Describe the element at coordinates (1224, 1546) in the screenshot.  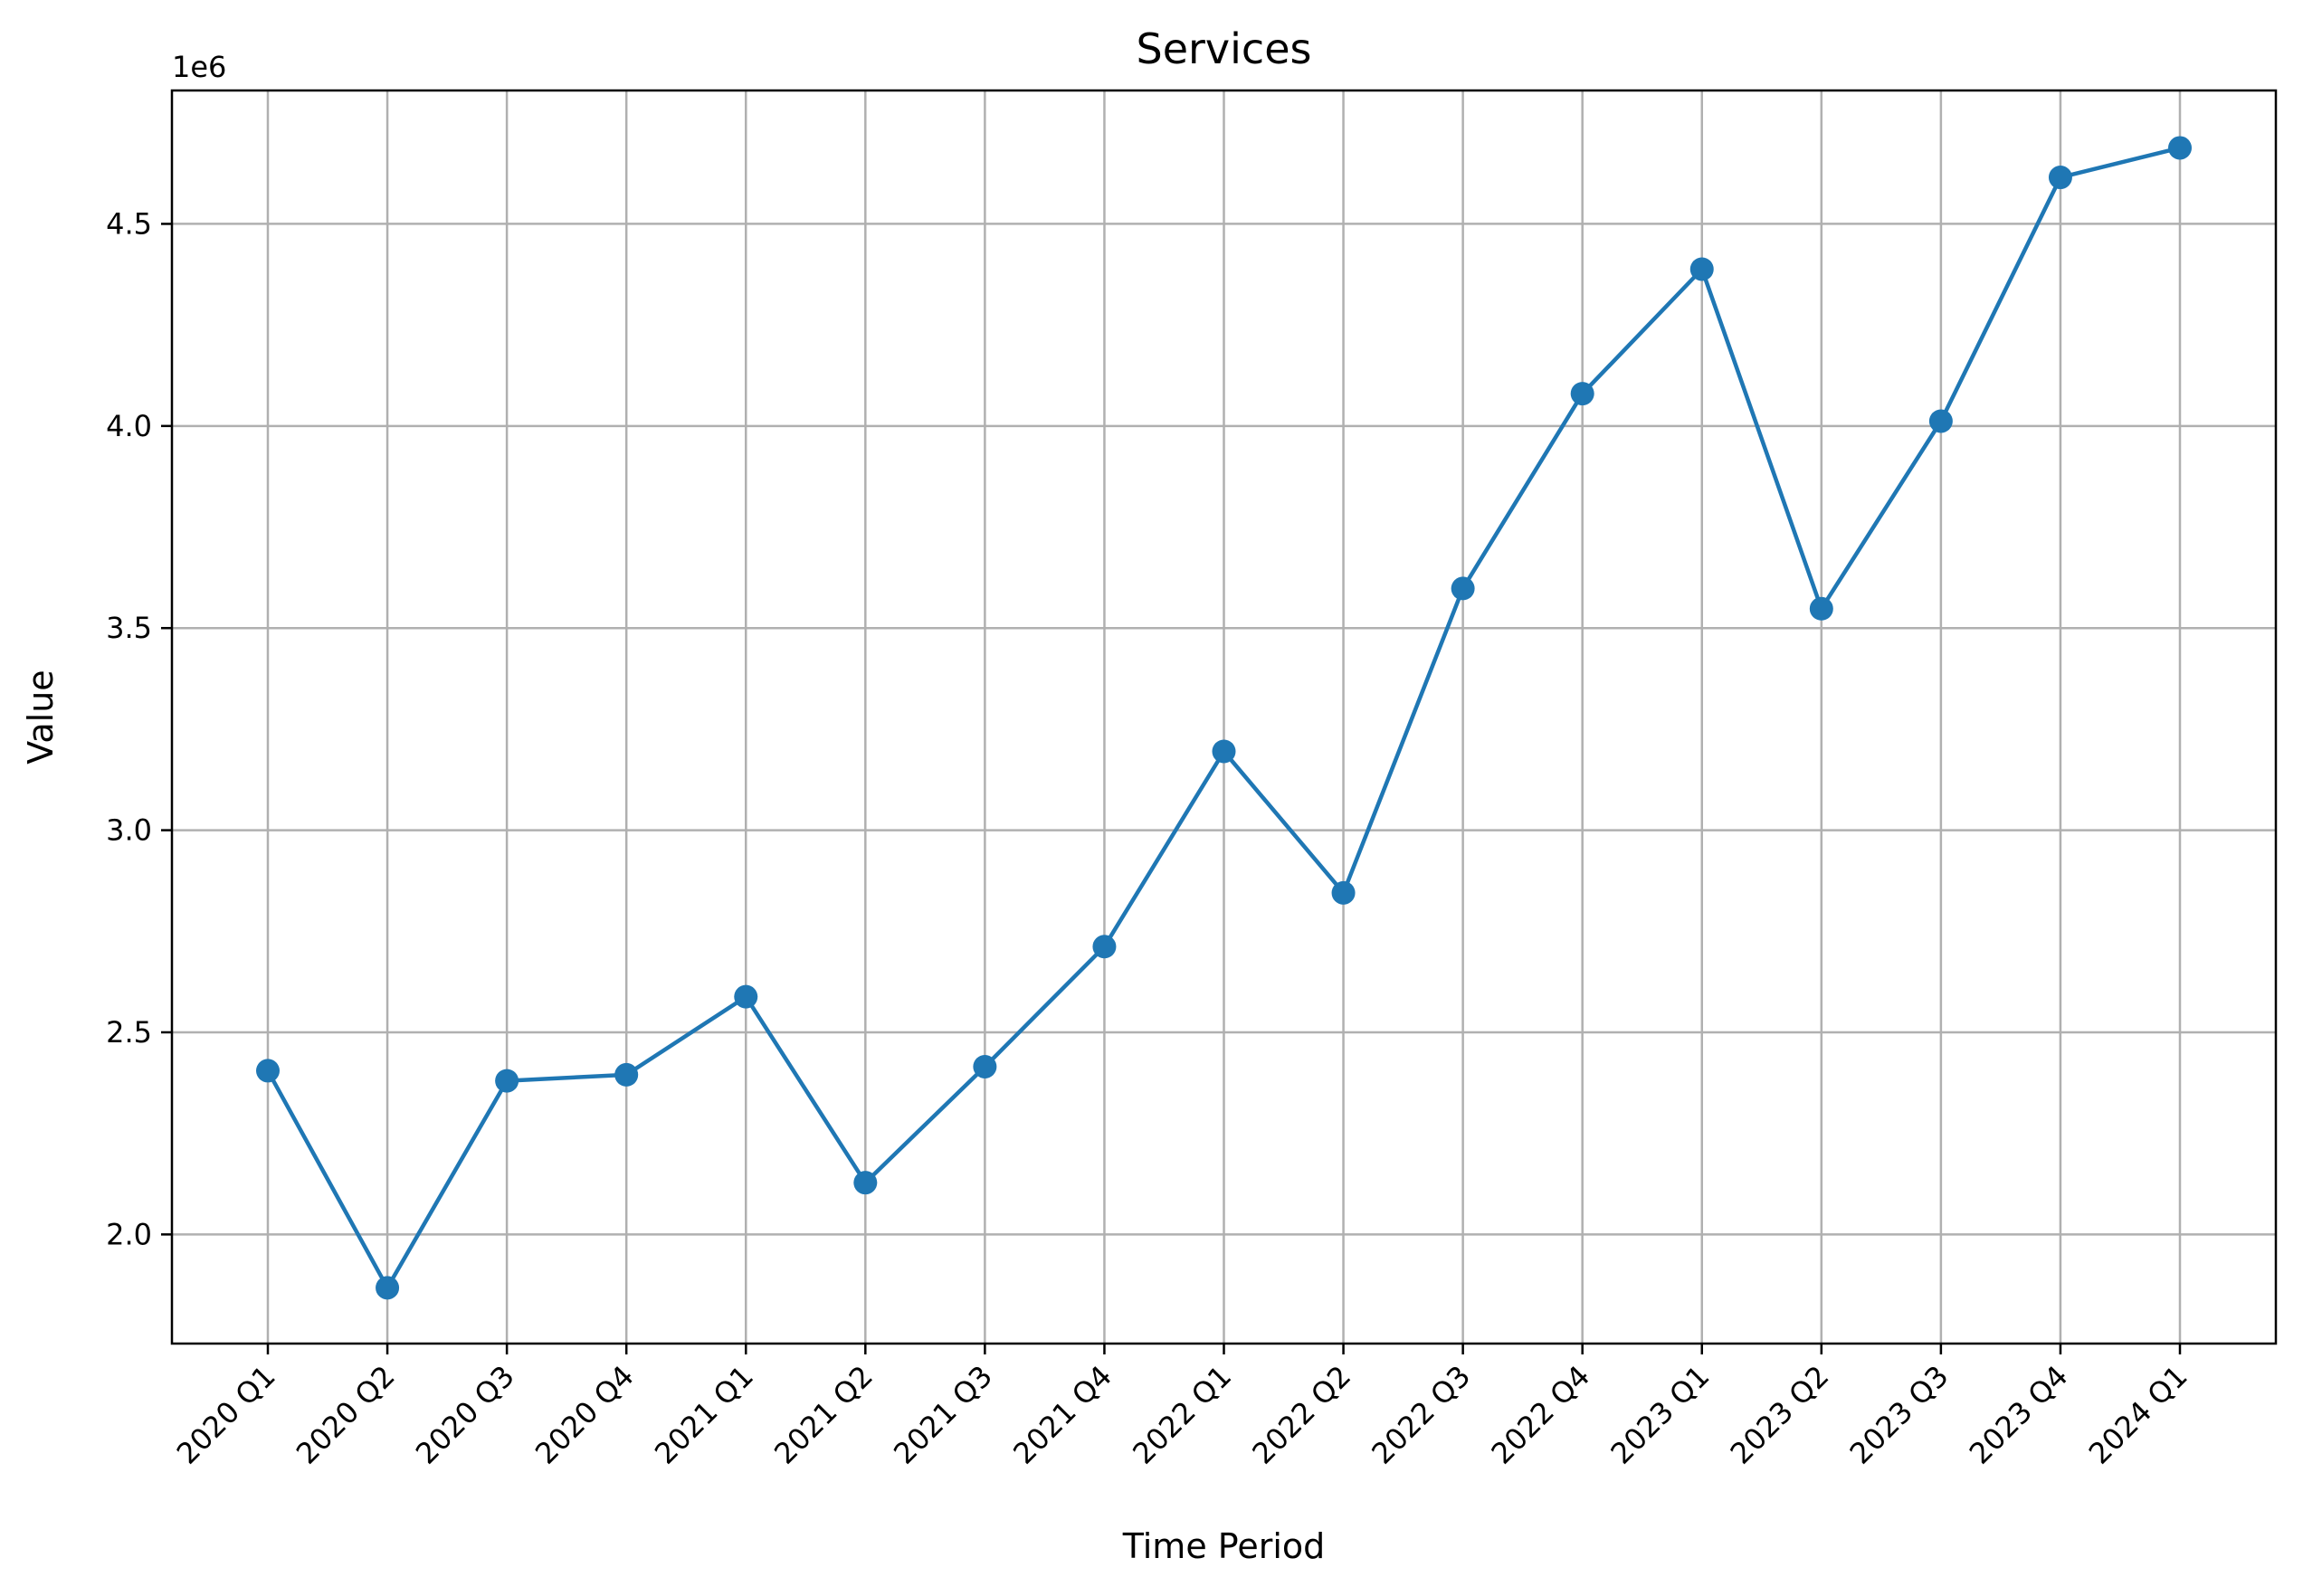
I see `x-axis-label: Time Period` at that location.